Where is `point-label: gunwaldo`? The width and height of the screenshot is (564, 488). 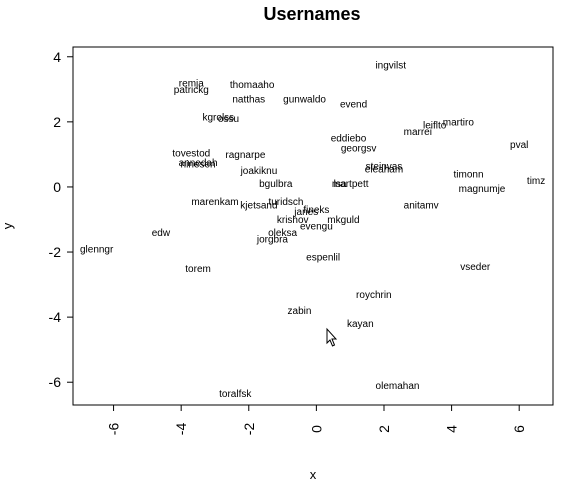 point-label: gunwaldo is located at coordinates (304, 100).